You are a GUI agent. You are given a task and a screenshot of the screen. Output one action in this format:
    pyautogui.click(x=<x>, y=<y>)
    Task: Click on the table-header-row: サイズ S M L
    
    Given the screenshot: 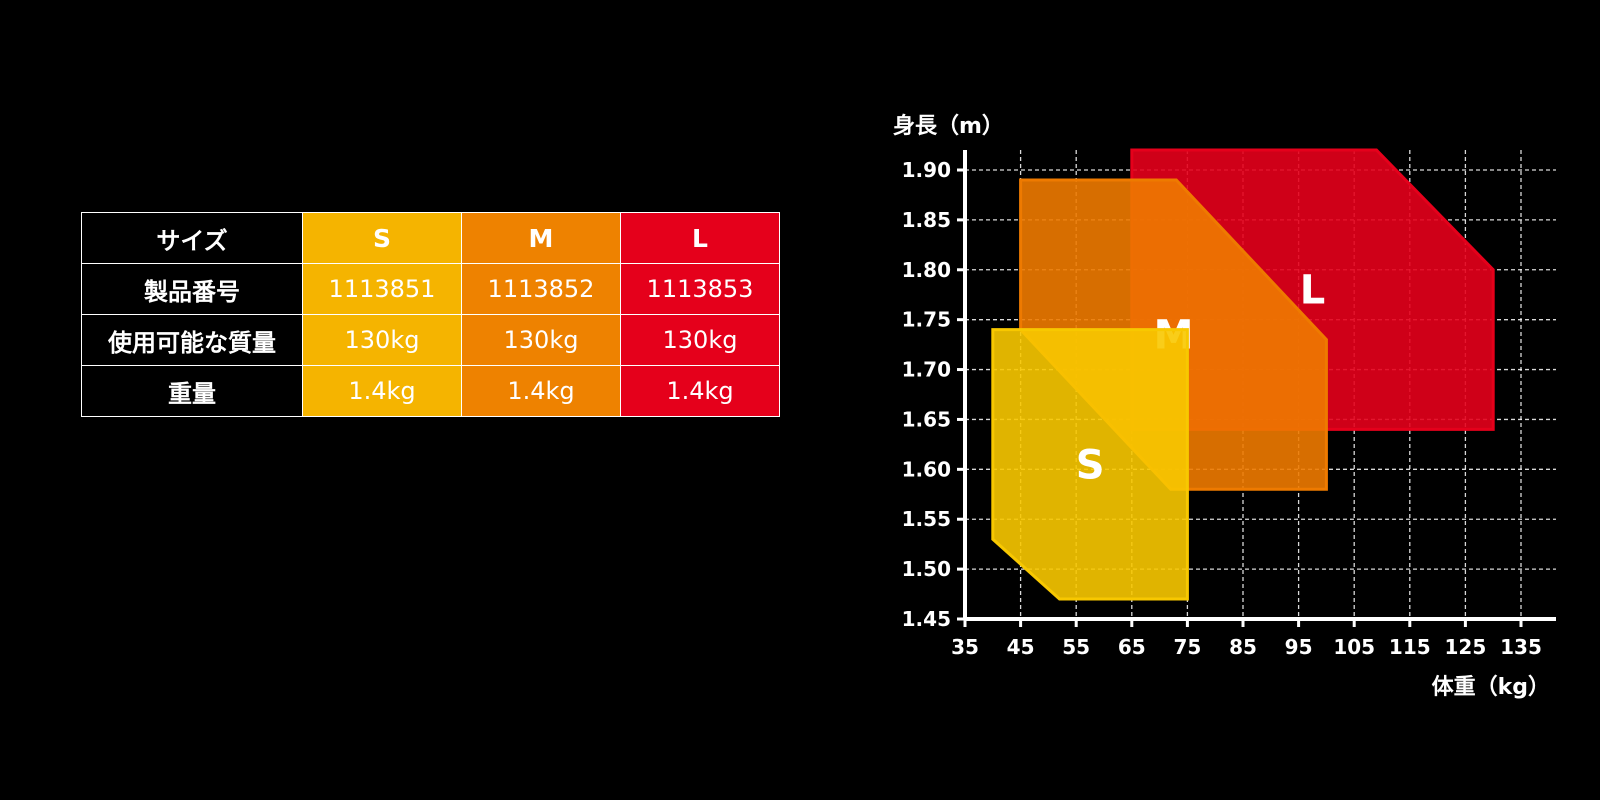 What is the action you would take?
    pyautogui.click(x=430, y=238)
    